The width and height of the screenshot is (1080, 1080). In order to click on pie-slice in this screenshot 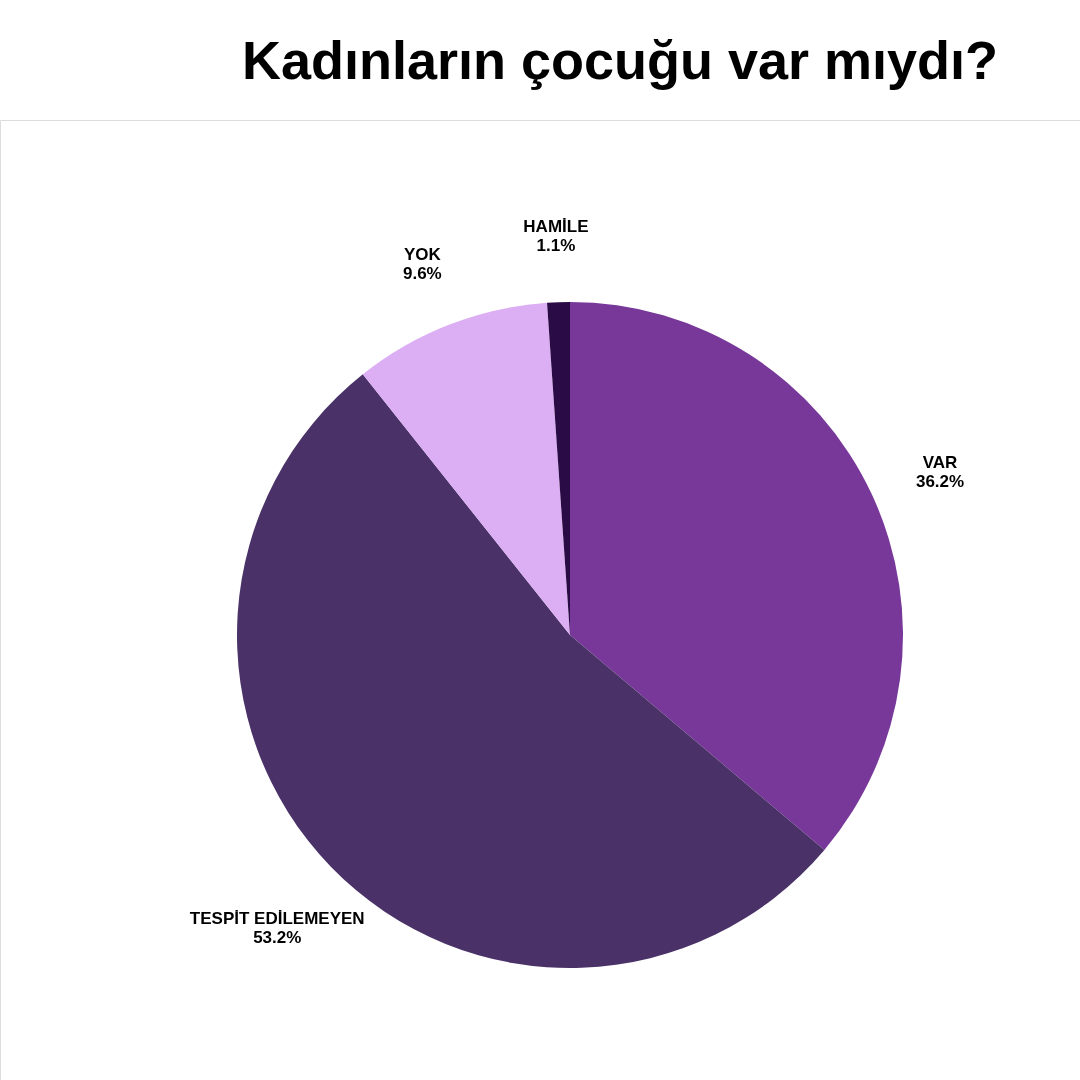, I will do `click(466, 468)`.